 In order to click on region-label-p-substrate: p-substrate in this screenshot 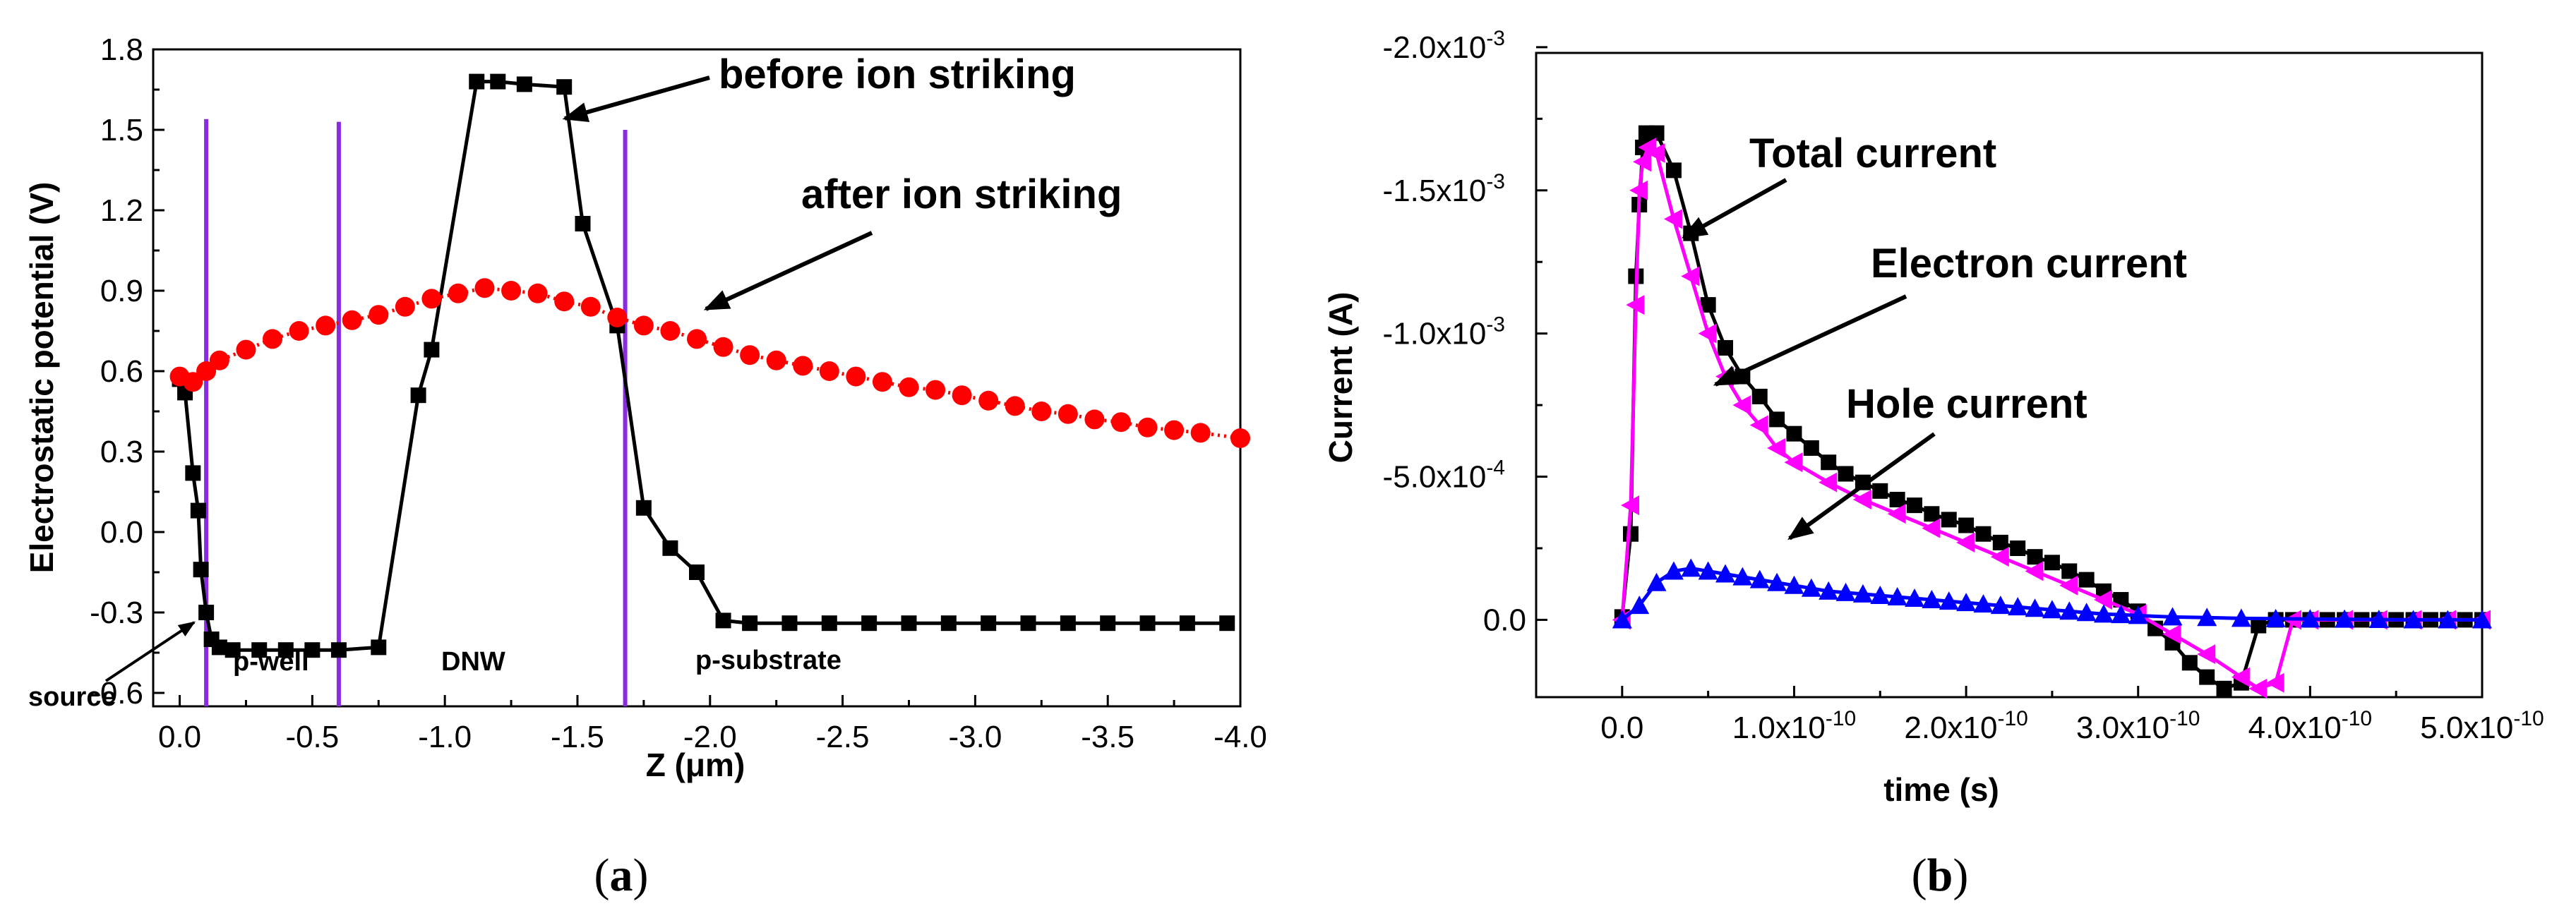, I will do `click(768, 660)`.